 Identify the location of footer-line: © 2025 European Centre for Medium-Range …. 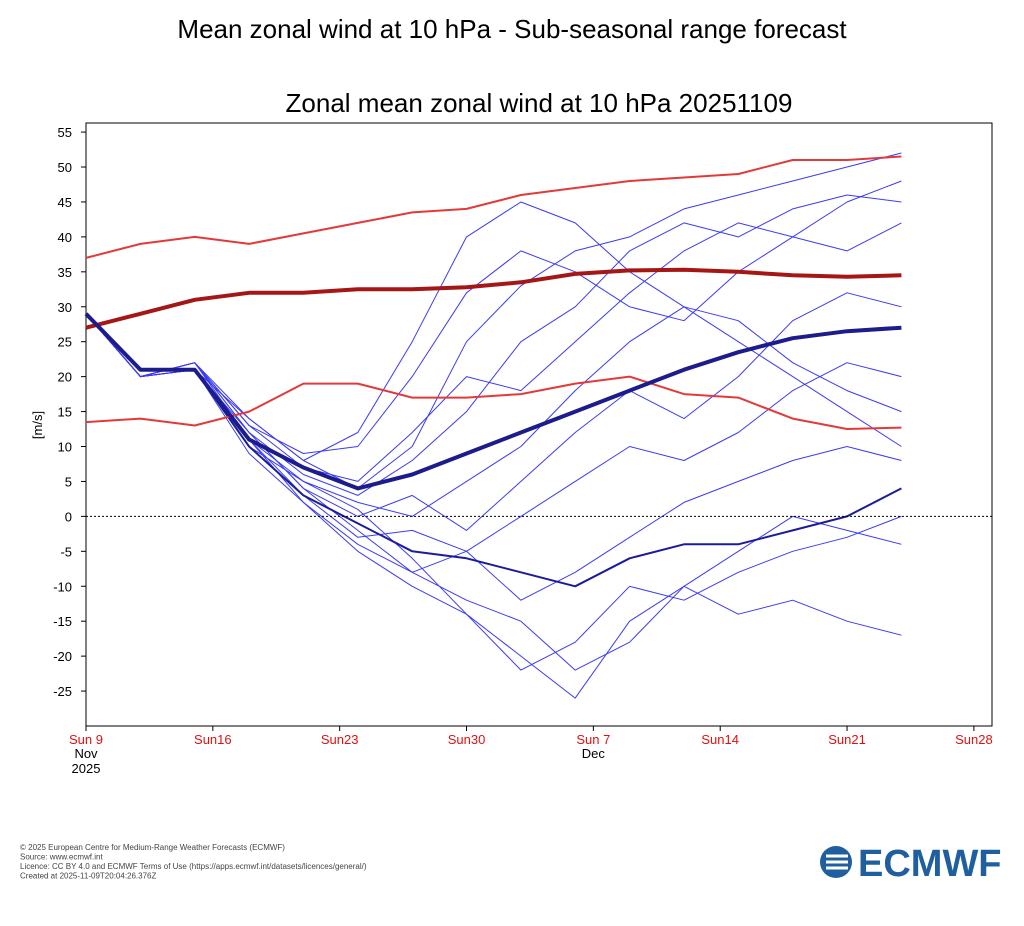
(152, 847).